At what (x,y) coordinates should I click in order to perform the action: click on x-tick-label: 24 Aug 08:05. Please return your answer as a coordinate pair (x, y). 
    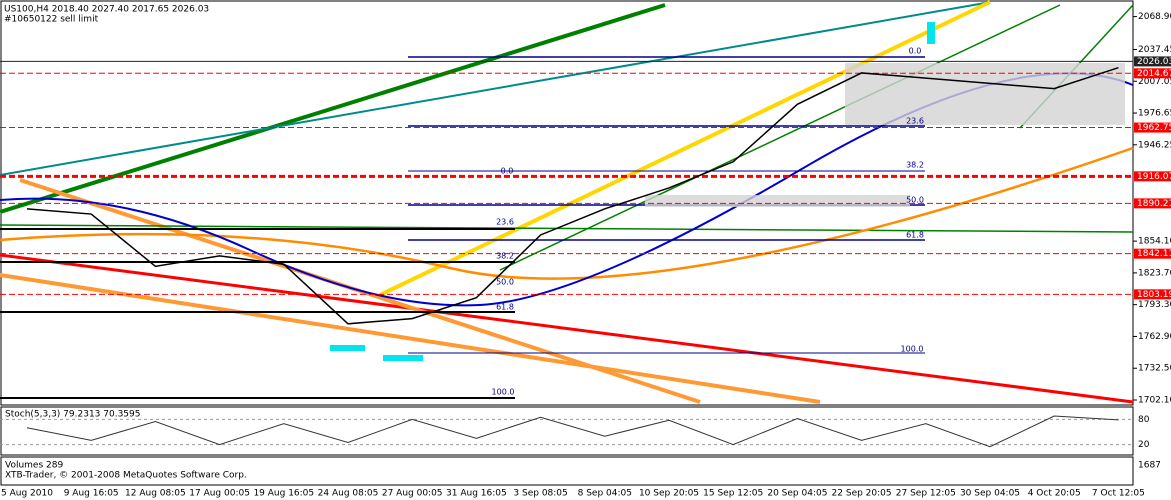
    Looking at the image, I should click on (348, 494).